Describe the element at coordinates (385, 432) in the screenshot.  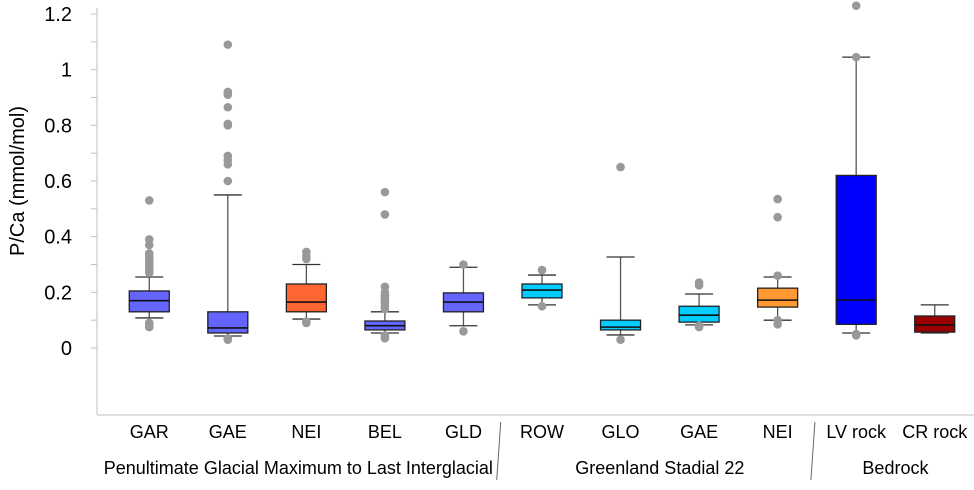
I see `category-label: BEL` at that location.